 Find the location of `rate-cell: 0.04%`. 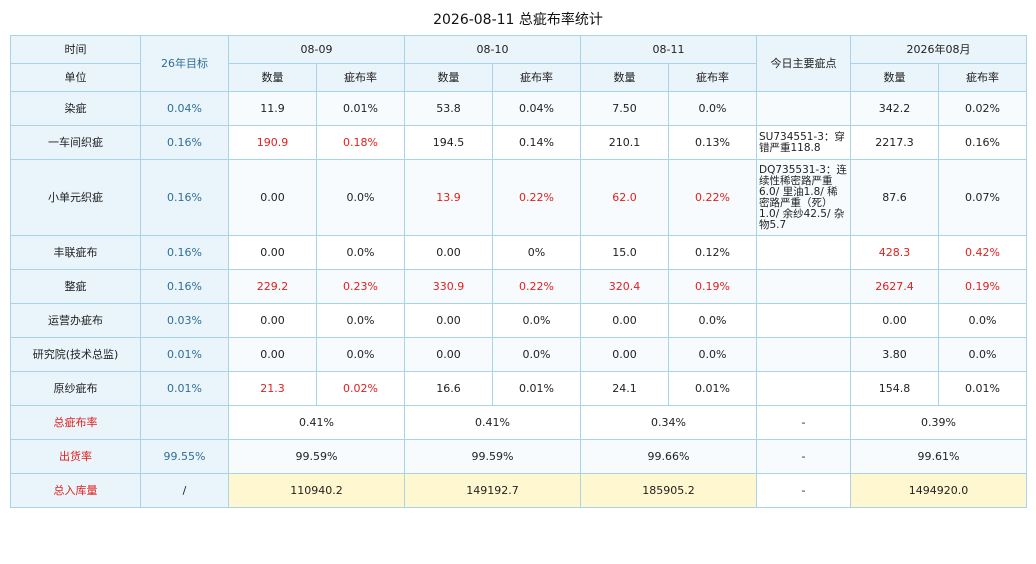

rate-cell: 0.04% is located at coordinates (536, 108).